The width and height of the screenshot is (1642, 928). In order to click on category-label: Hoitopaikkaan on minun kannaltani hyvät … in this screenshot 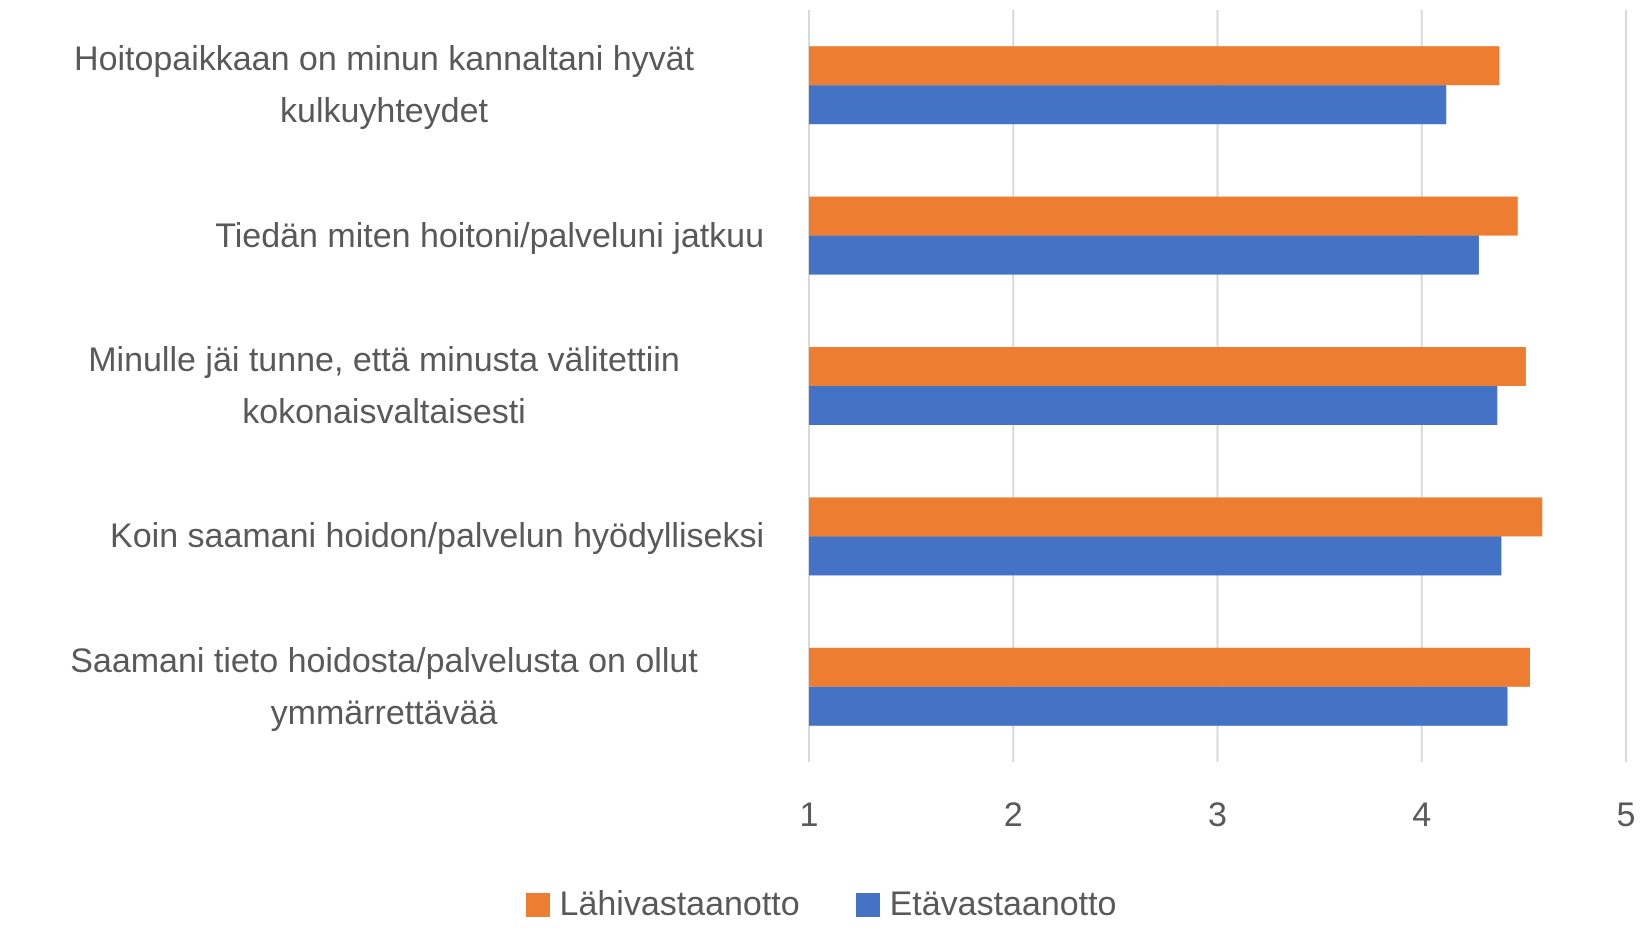, I will do `click(384, 85)`.